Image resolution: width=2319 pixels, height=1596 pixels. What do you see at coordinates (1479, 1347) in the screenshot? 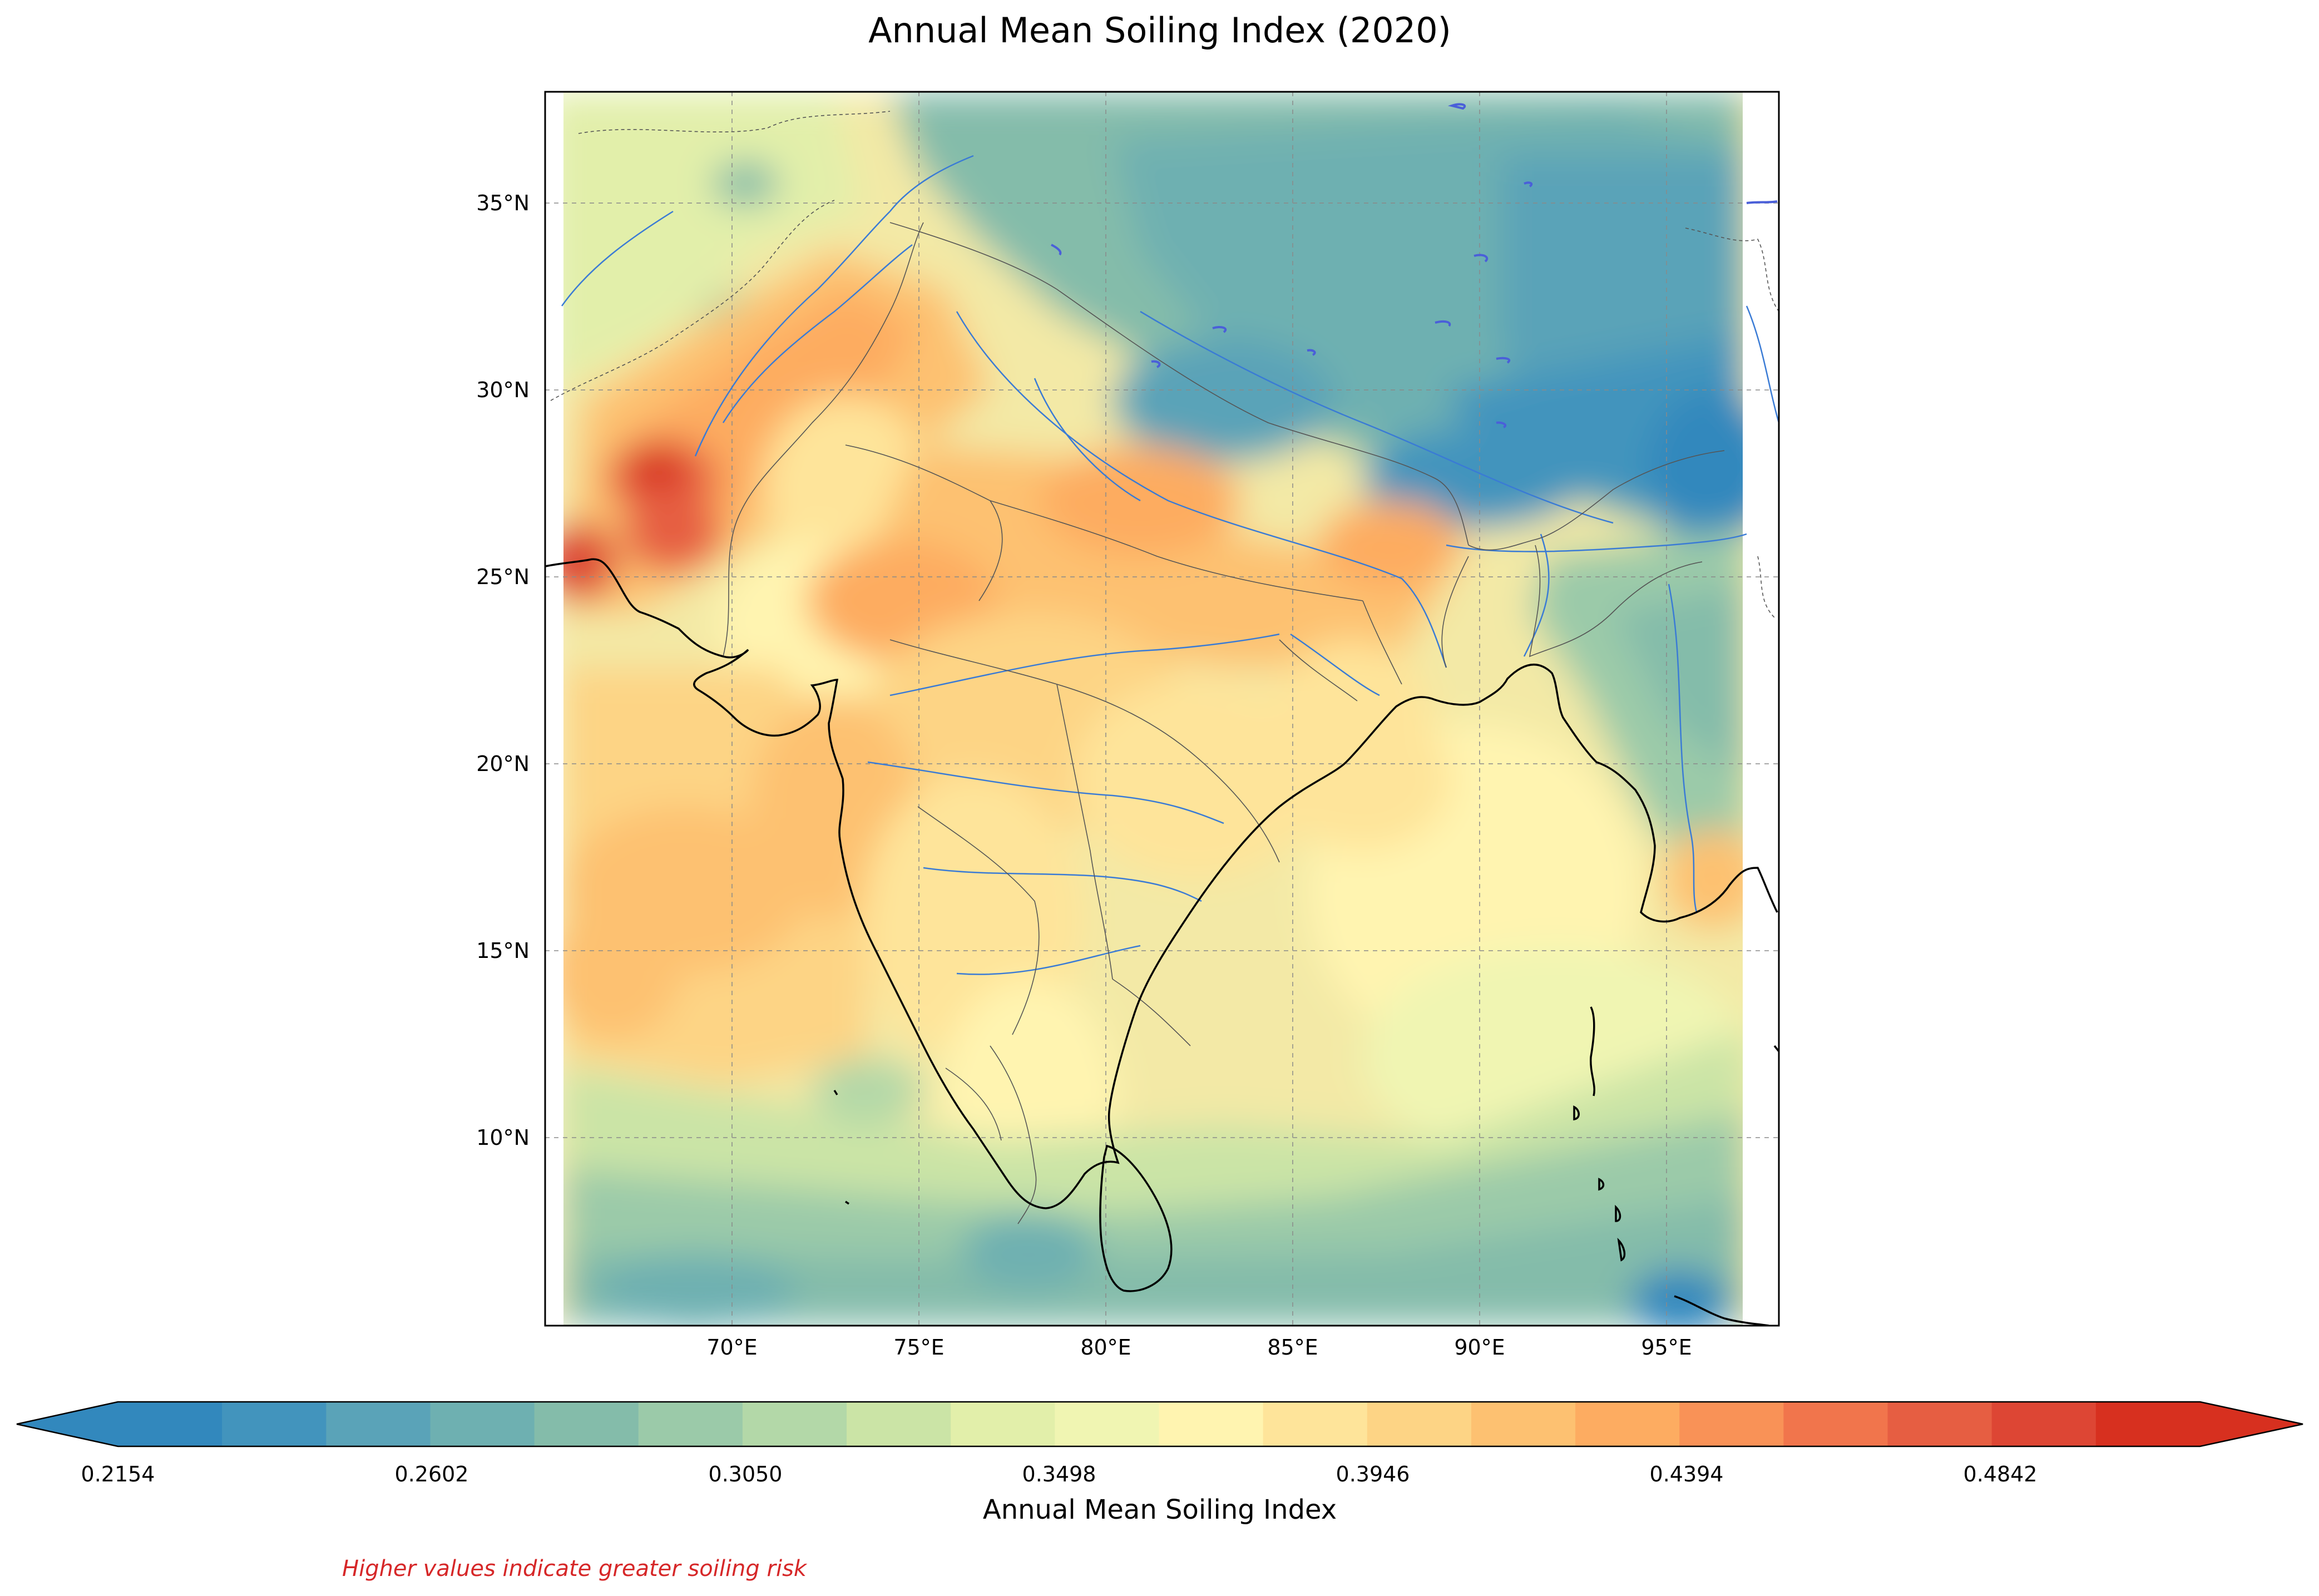
I see `x-tick-label: 90°E` at bounding box center [1479, 1347].